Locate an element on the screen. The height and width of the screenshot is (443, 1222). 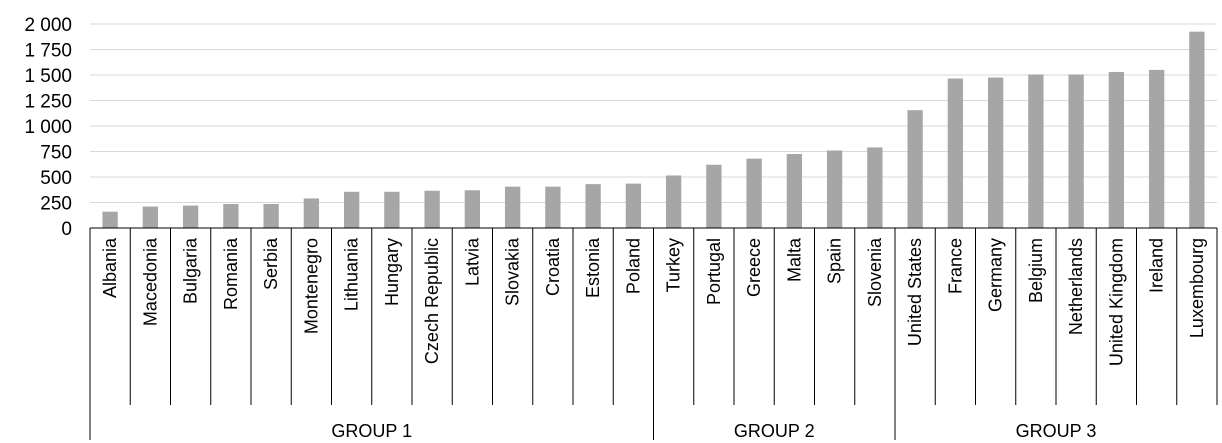
x-tick-label: Latvia is located at coordinates (472, 261).